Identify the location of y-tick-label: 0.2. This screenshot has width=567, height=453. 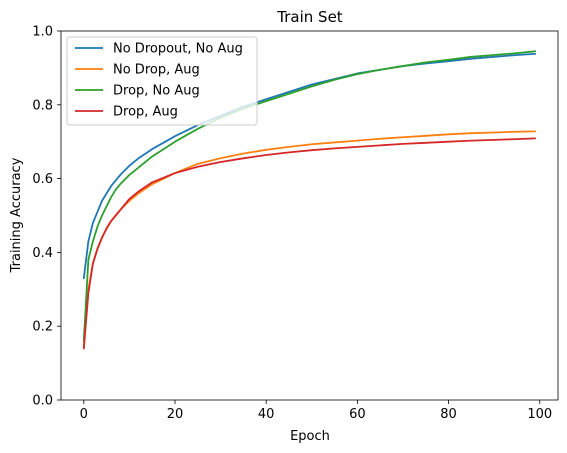
(42, 327).